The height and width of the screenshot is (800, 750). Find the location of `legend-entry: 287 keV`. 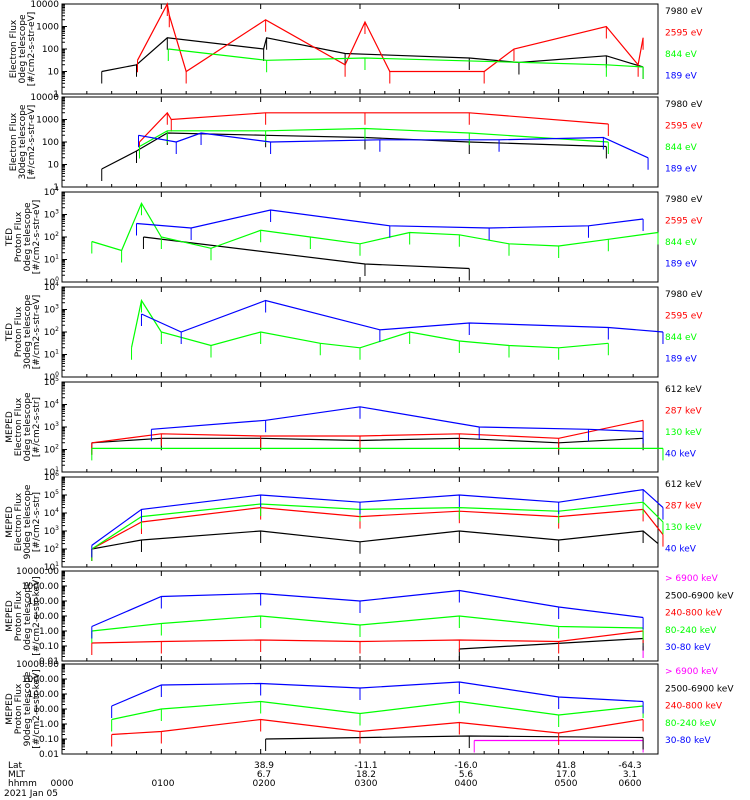

legend-entry: 287 keV is located at coordinates (683, 506).